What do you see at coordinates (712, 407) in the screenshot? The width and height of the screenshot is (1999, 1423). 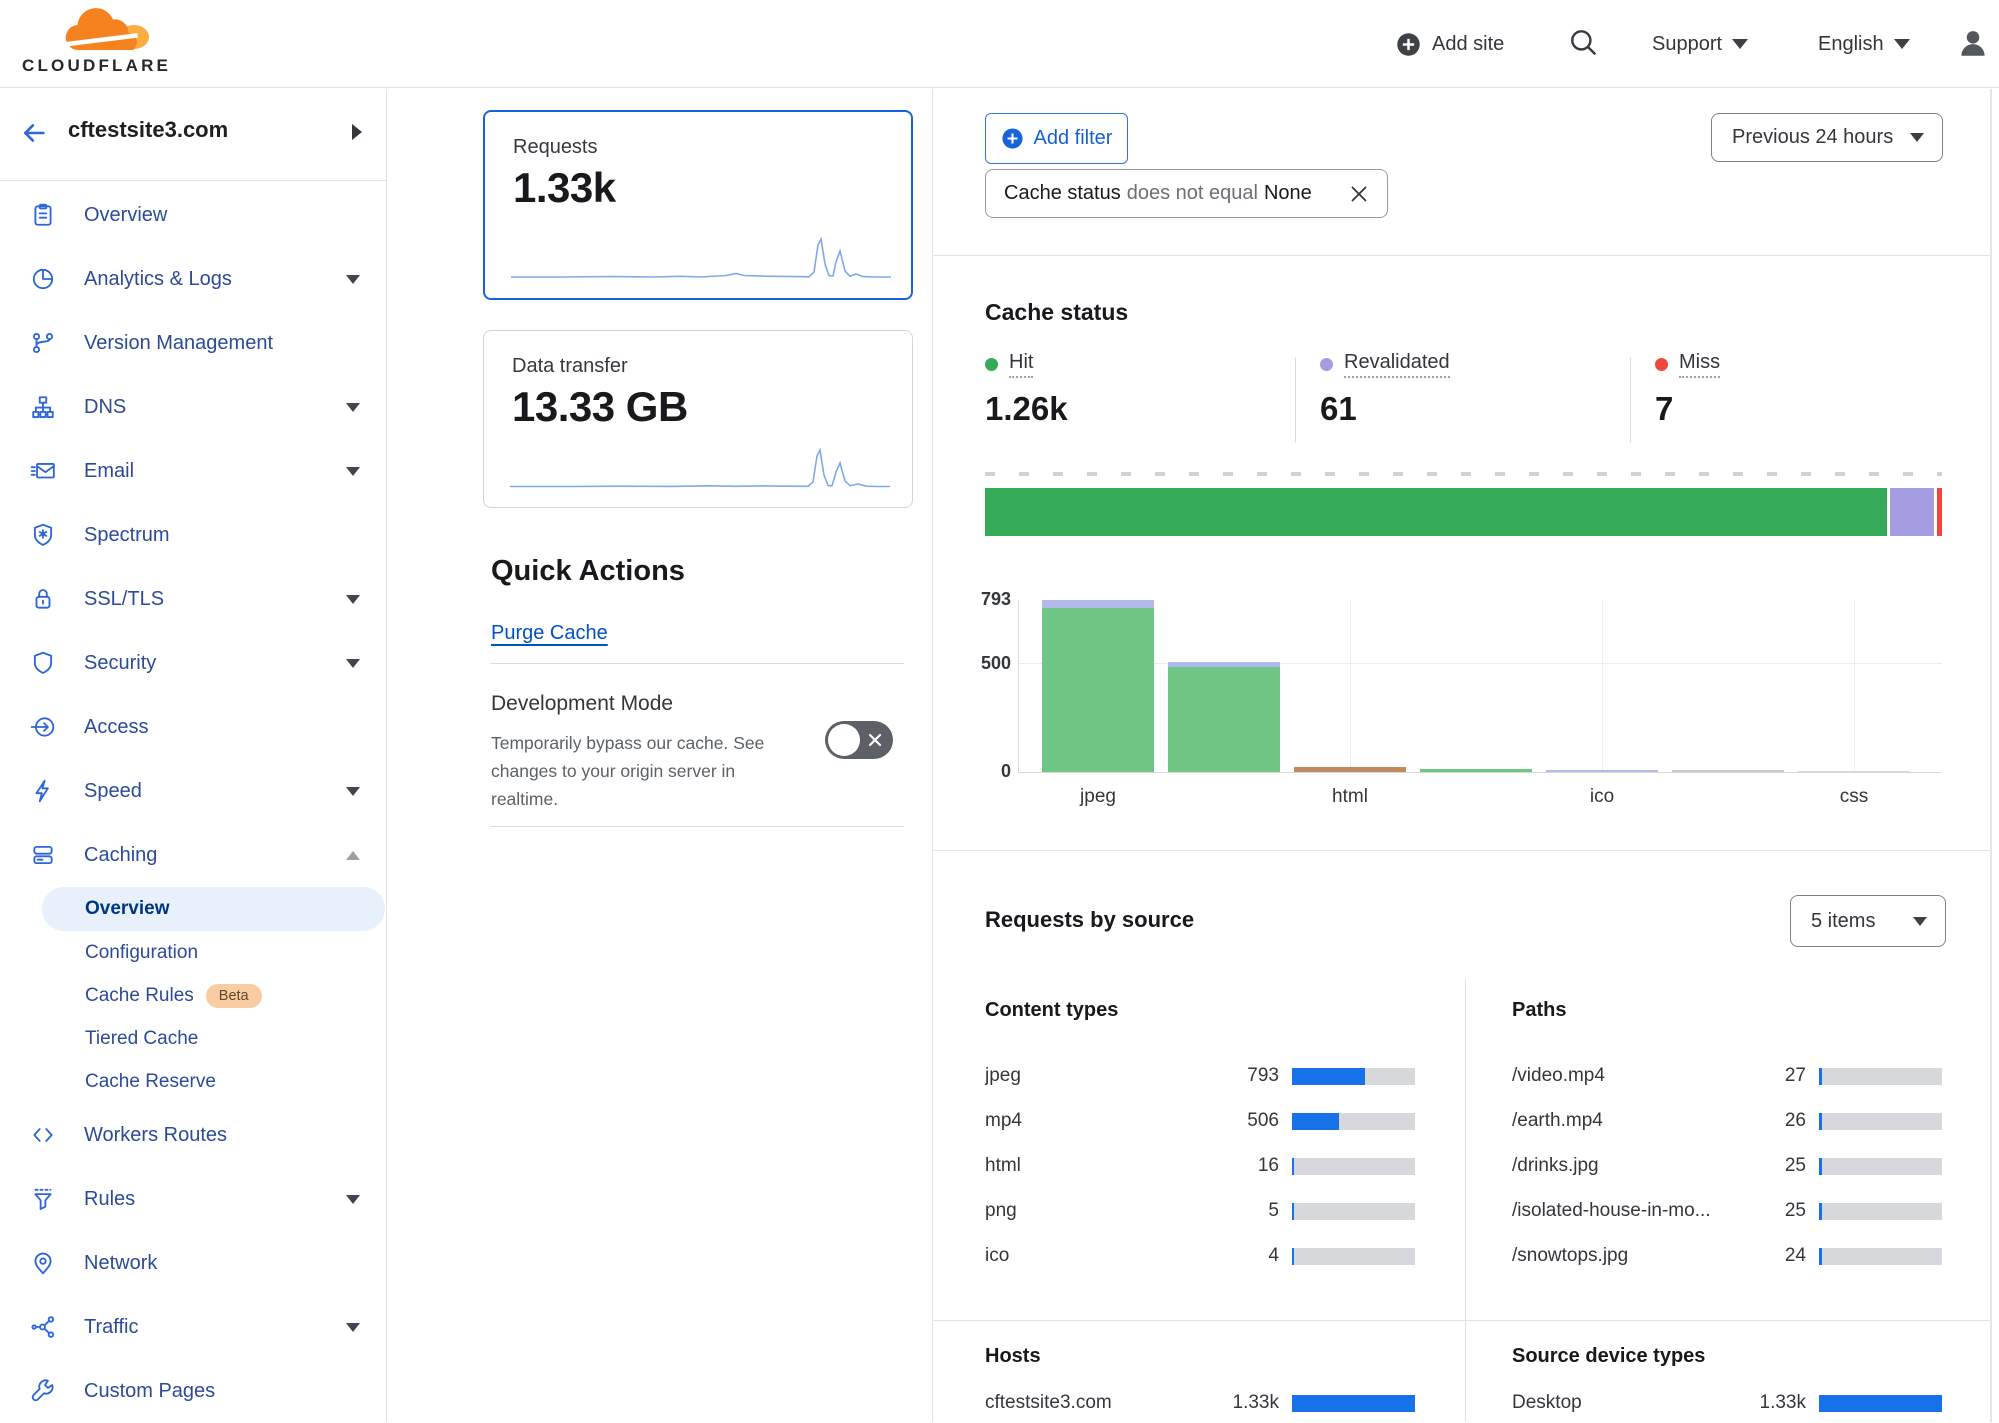 I see `data-transfer-card-value: 13.33 GB` at bounding box center [712, 407].